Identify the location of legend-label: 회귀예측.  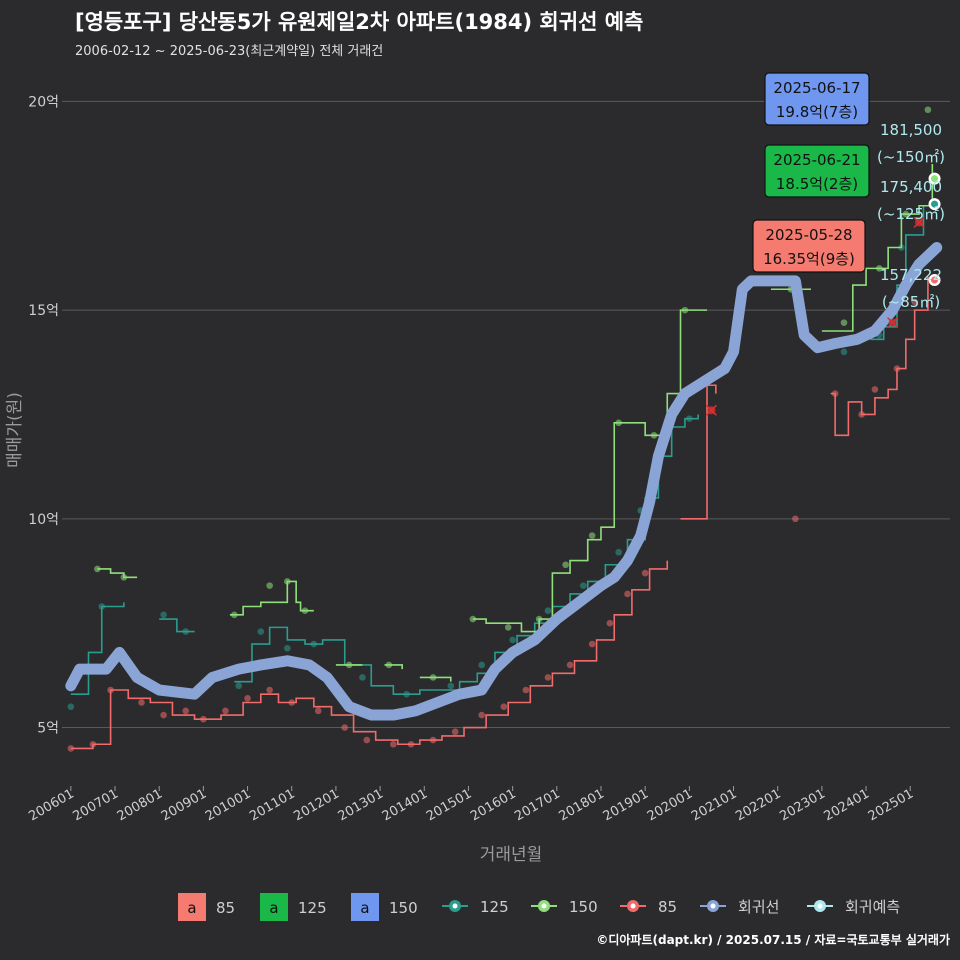
(872, 907).